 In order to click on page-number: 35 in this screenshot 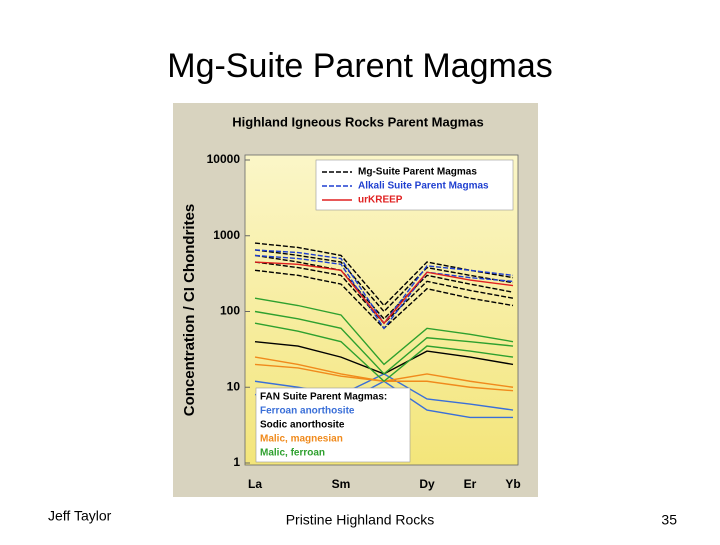, I will do `click(669, 520)`.